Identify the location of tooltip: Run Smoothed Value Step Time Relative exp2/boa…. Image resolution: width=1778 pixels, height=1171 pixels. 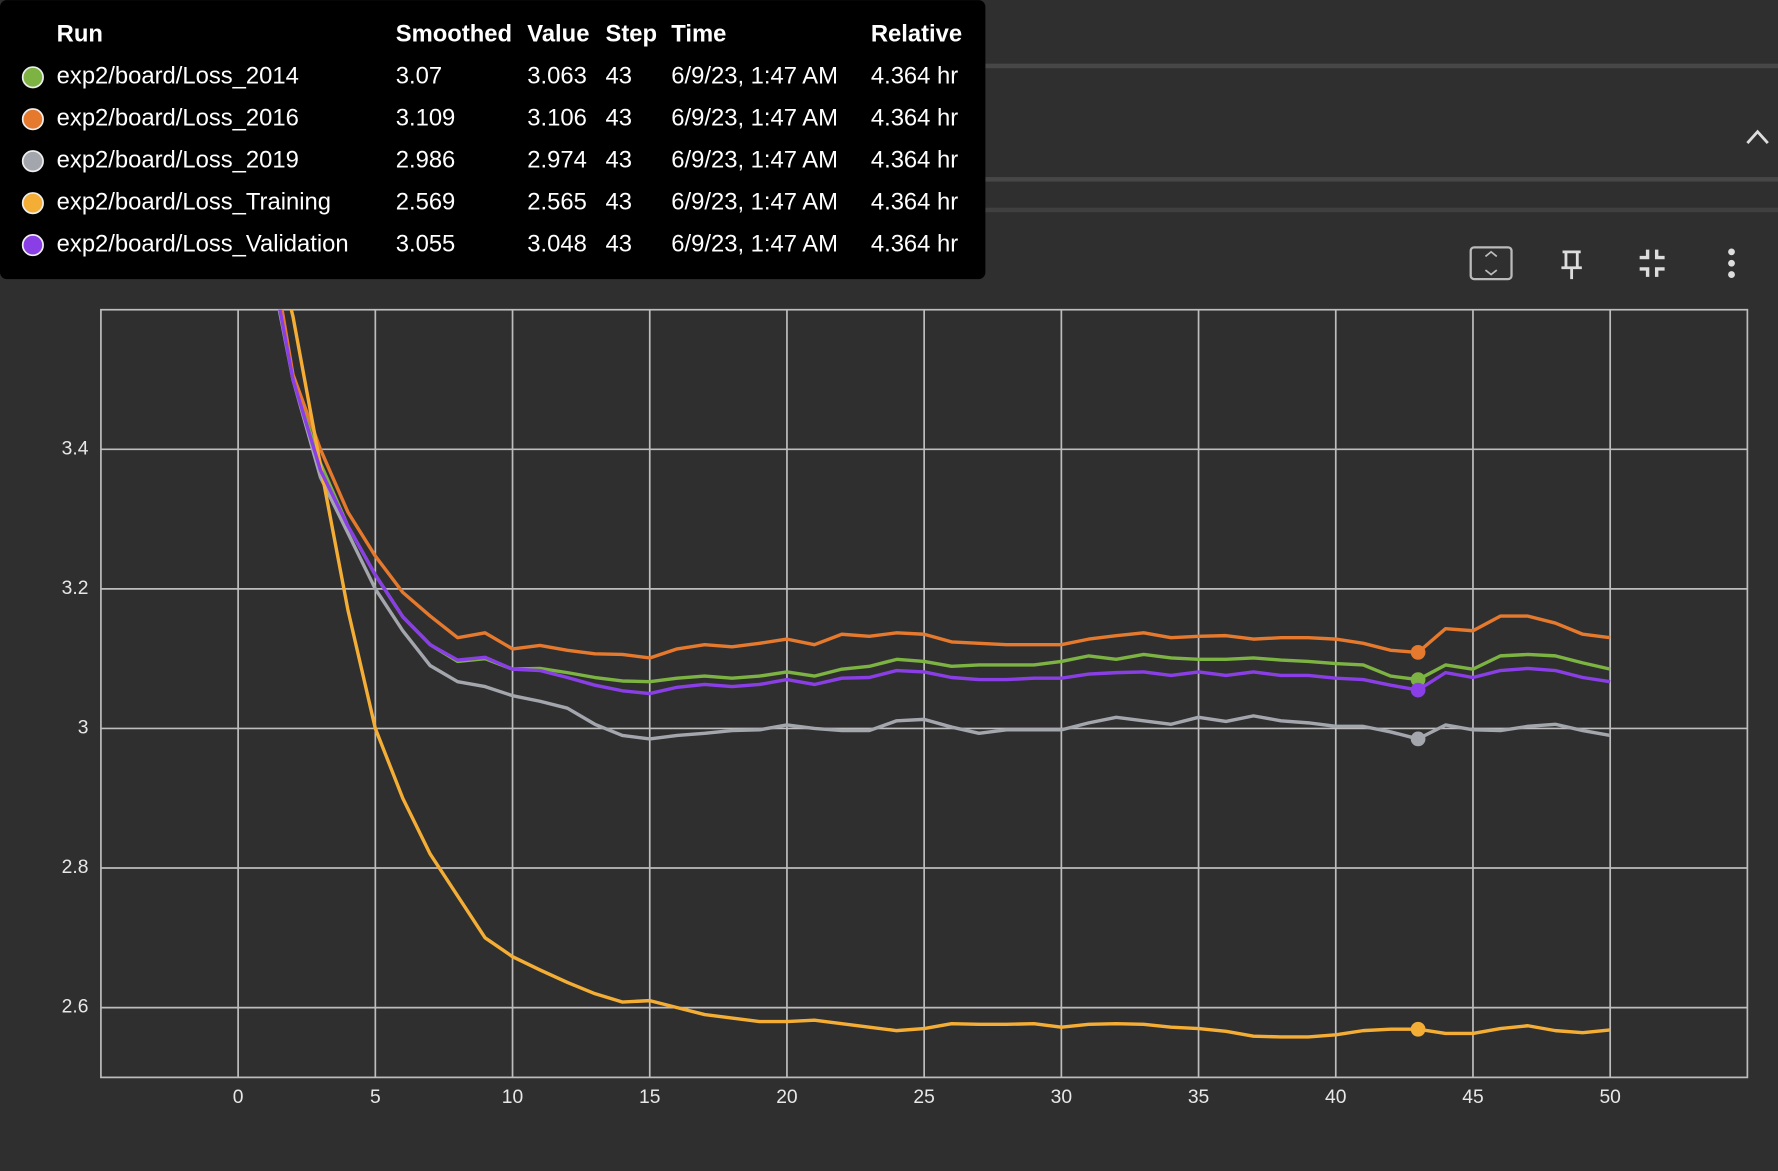
(493, 140).